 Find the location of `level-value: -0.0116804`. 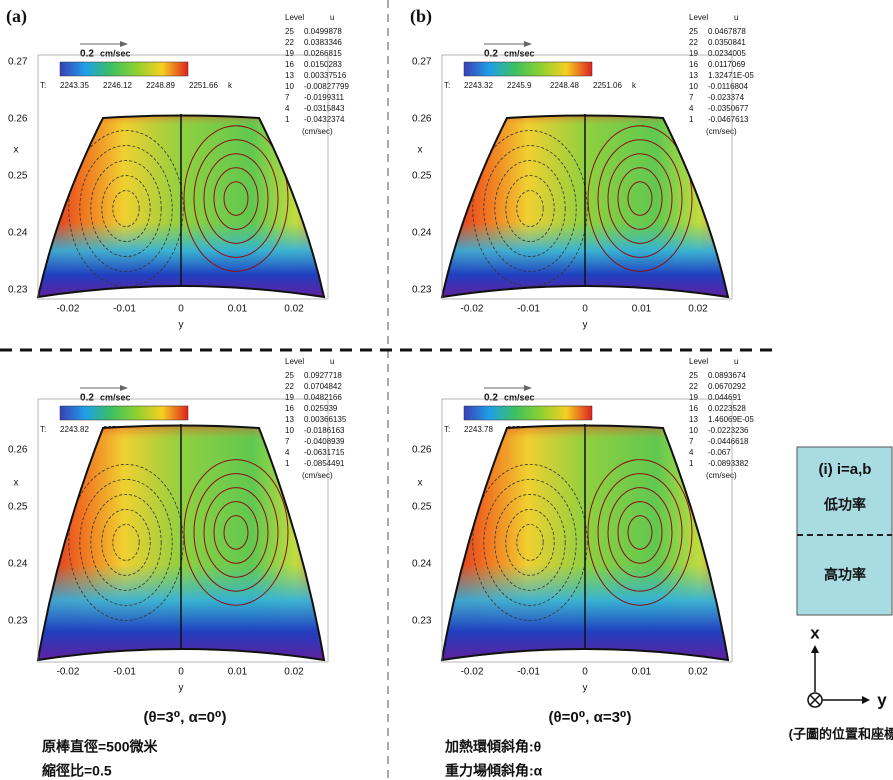

level-value: -0.0116804 is located at coordinates (728, 86).